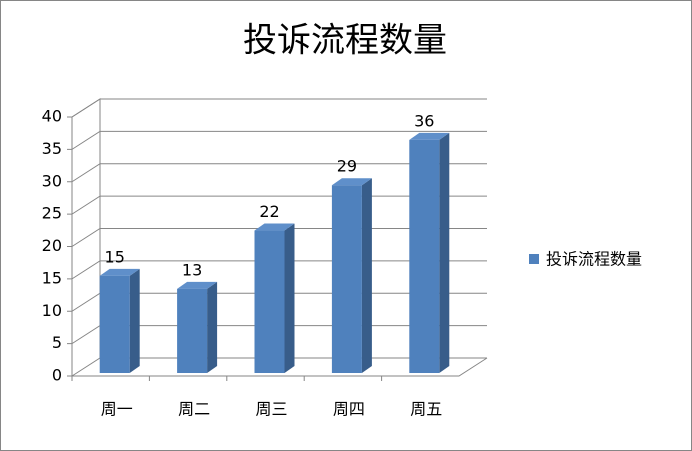 The image size is (692, 451). Describe the element at coordinates (192, 269) in the screenshot. I see `data-label: 13` at that location.